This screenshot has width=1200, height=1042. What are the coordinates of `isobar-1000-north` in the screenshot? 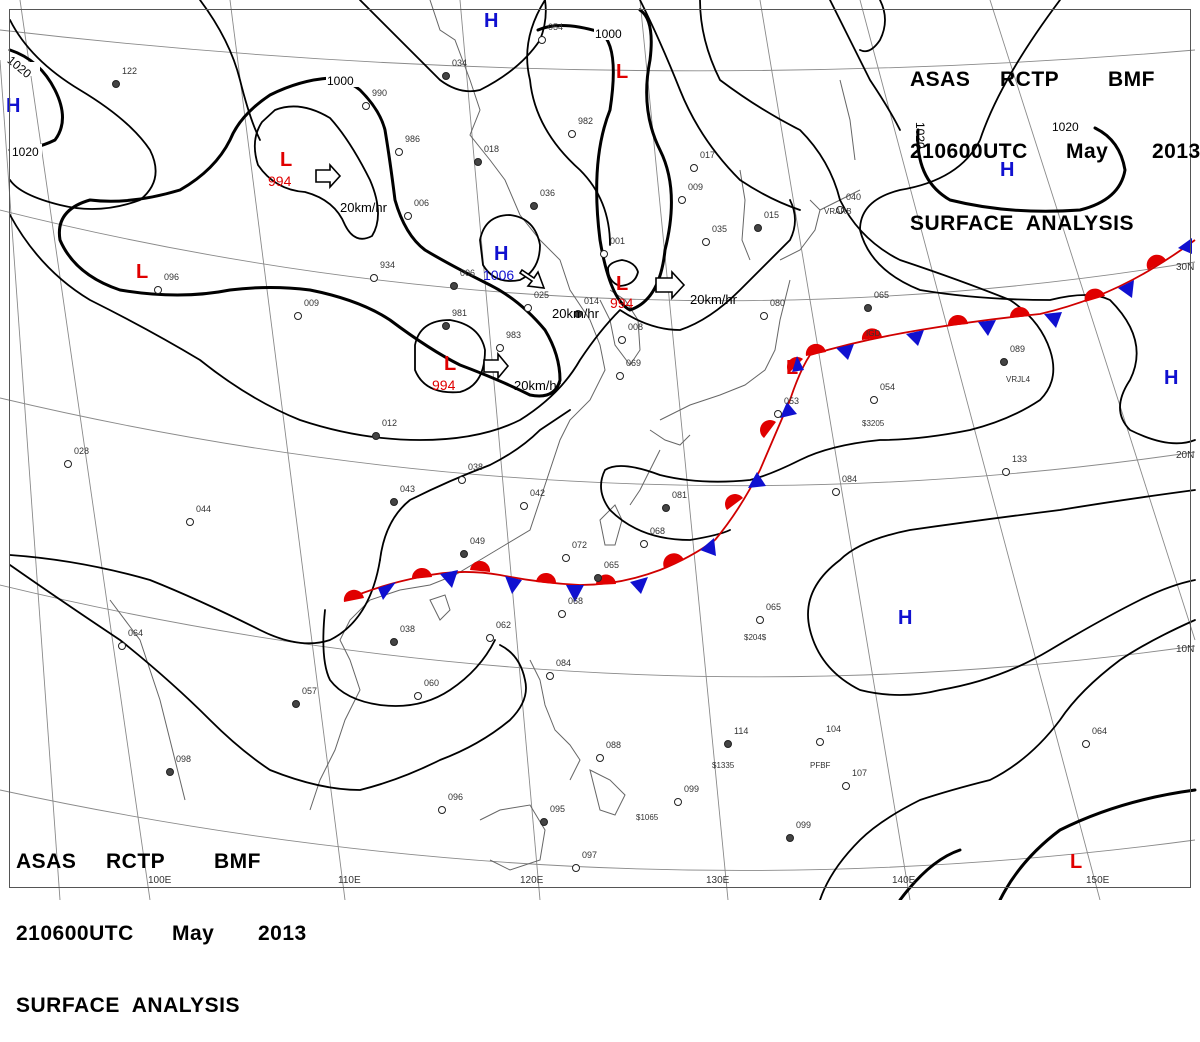 It's located at (604, 160).